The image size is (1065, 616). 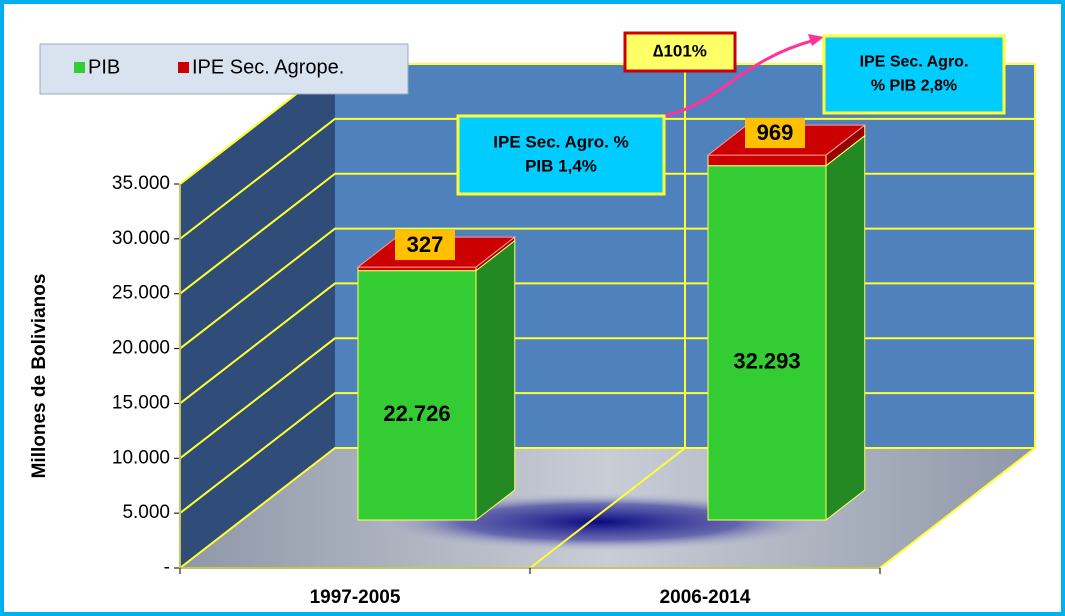 What do you see at coordinates (739, 78) in the screenshot?
I see `arrow` at bounding box center [739, 78].